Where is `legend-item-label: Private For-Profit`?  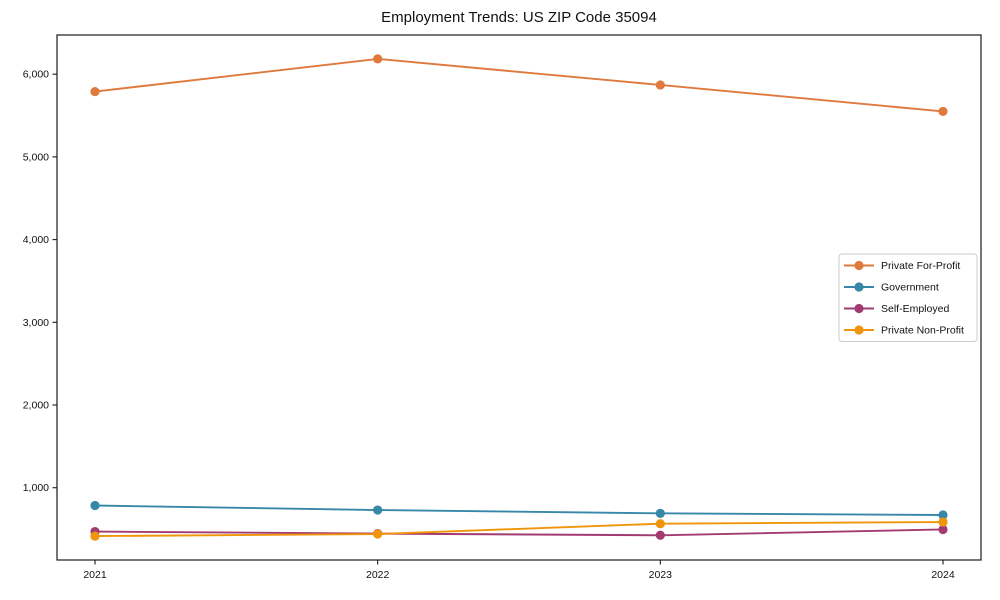
legend-item-label: Private For-Profit is located at coordinates (920, 266).